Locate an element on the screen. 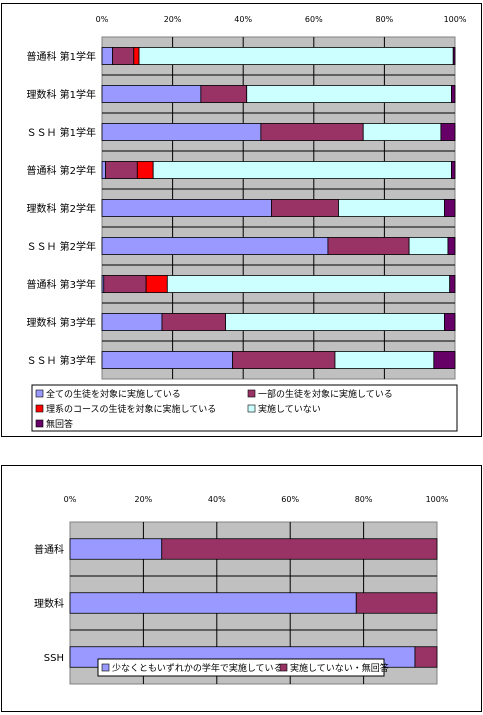  chart-2-x-tick-label: 80% is located at coordinates (364, 499).